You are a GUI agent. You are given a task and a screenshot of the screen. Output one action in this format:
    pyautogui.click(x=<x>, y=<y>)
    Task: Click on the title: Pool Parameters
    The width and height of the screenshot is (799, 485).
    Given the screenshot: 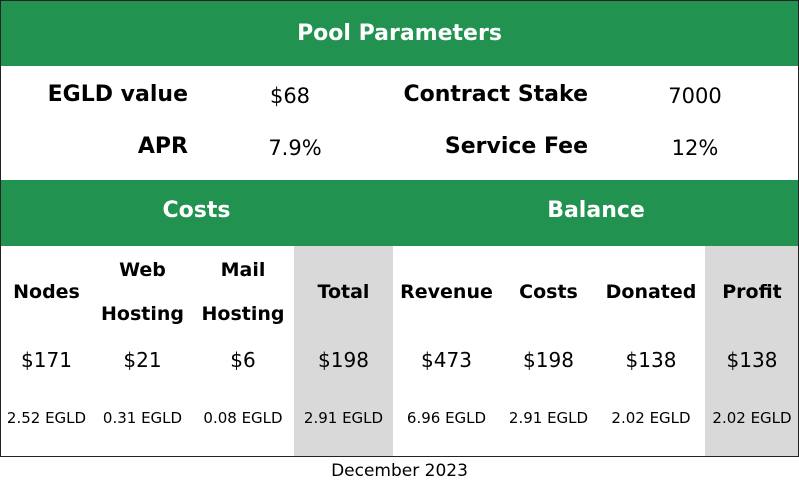 What is the action you would take?
    pyautogui.click(x=399, y=33)
    